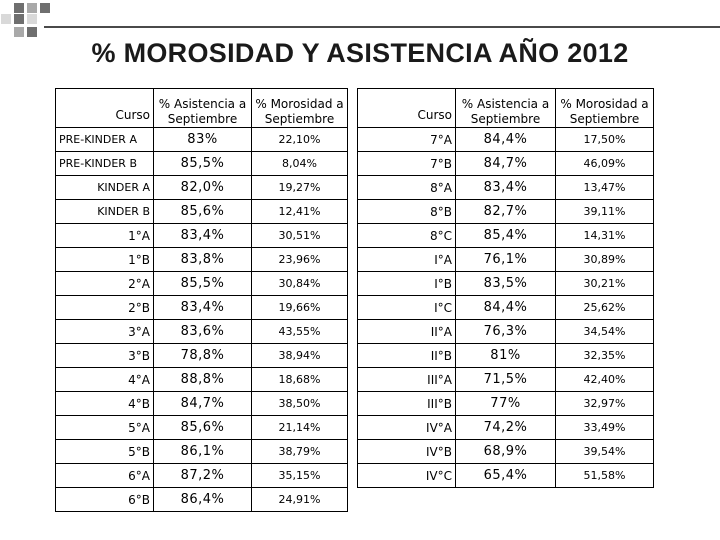  What do you see at coordinates (104, 139) in the screenshot?
I see `cell-curso: PRE-KINDER A` at bounding box center [104, 139].